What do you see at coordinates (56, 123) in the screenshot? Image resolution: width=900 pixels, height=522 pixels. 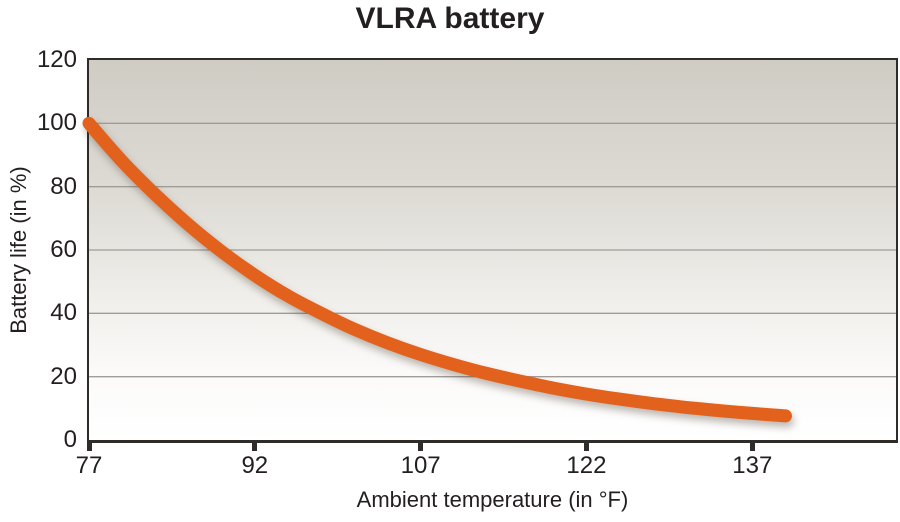 I see `y-tick-label-100: 100` at bounding box center [56, 123].